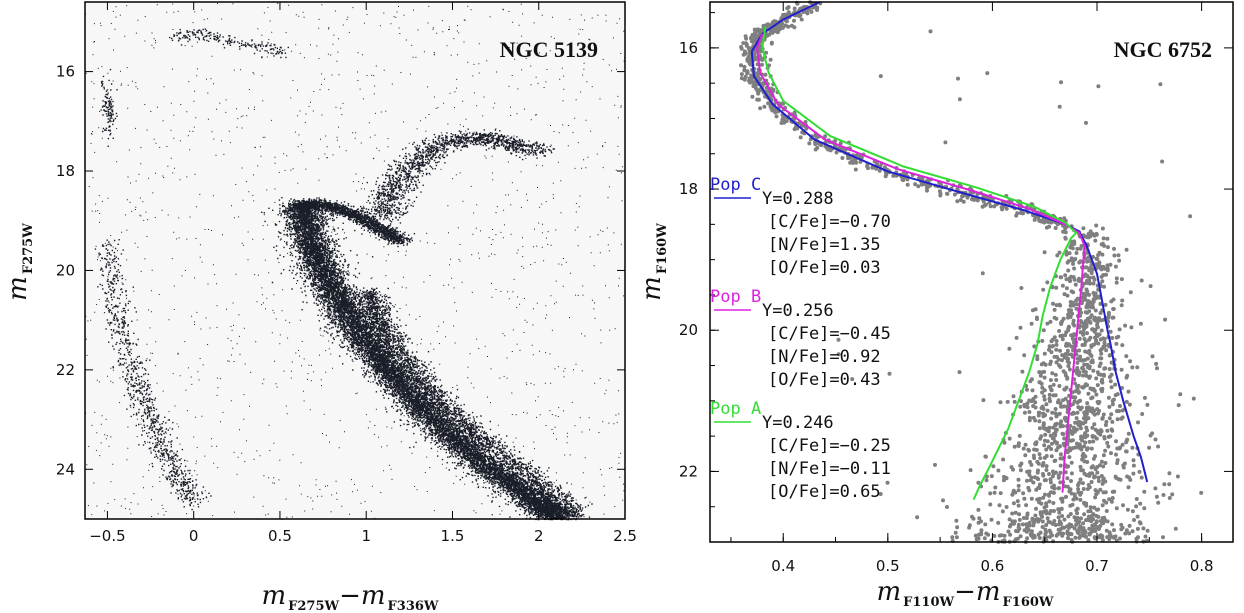 The width and height of the screenshot is (1244, 613). I want to click on left-y-tick-label: 20, so click(65, 270).